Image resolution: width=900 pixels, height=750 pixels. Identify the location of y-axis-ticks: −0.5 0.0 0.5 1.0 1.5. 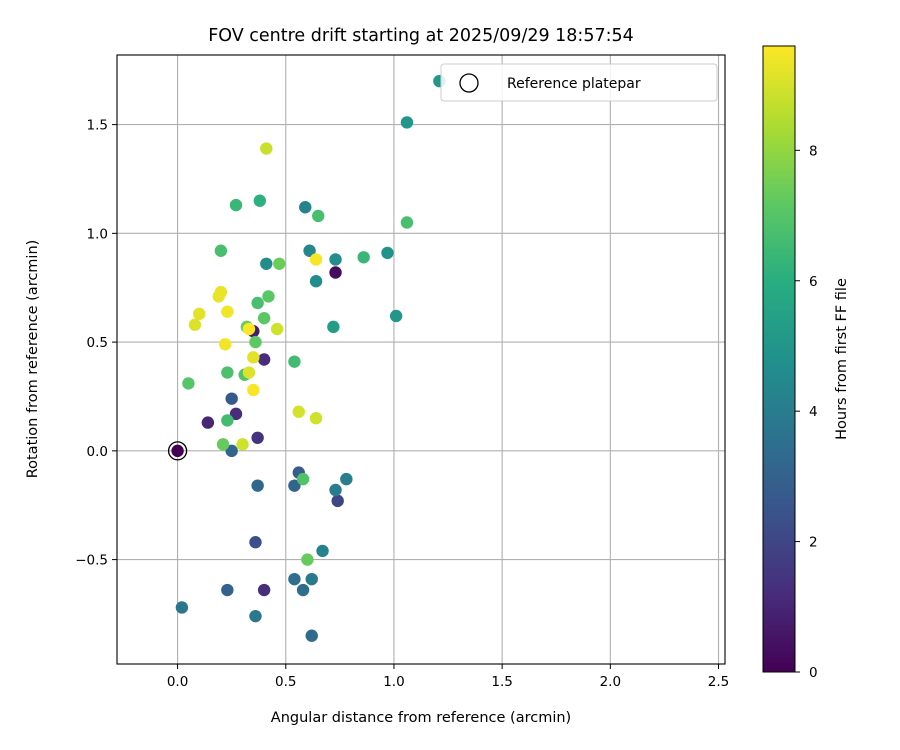
(96, 343).